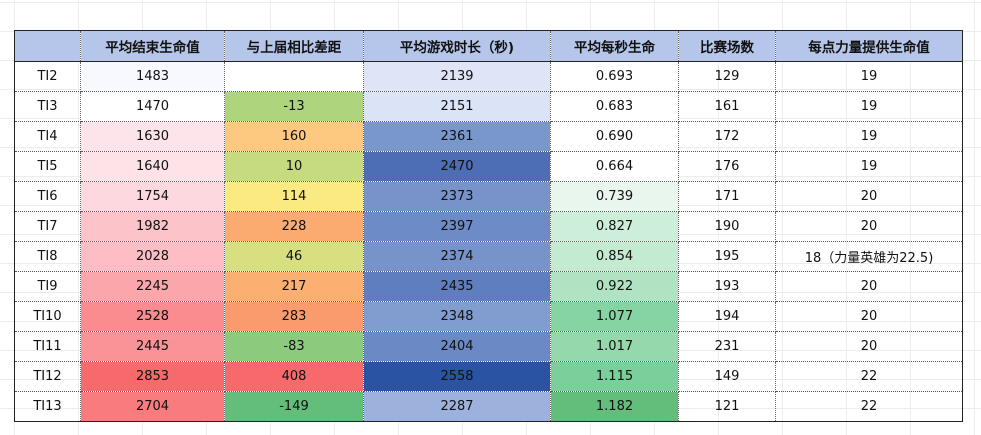 The image size is (981, 435). Describe the element at coordinates (727, 76) in the screenshot. I see `cell-games-count: 129` at that location.